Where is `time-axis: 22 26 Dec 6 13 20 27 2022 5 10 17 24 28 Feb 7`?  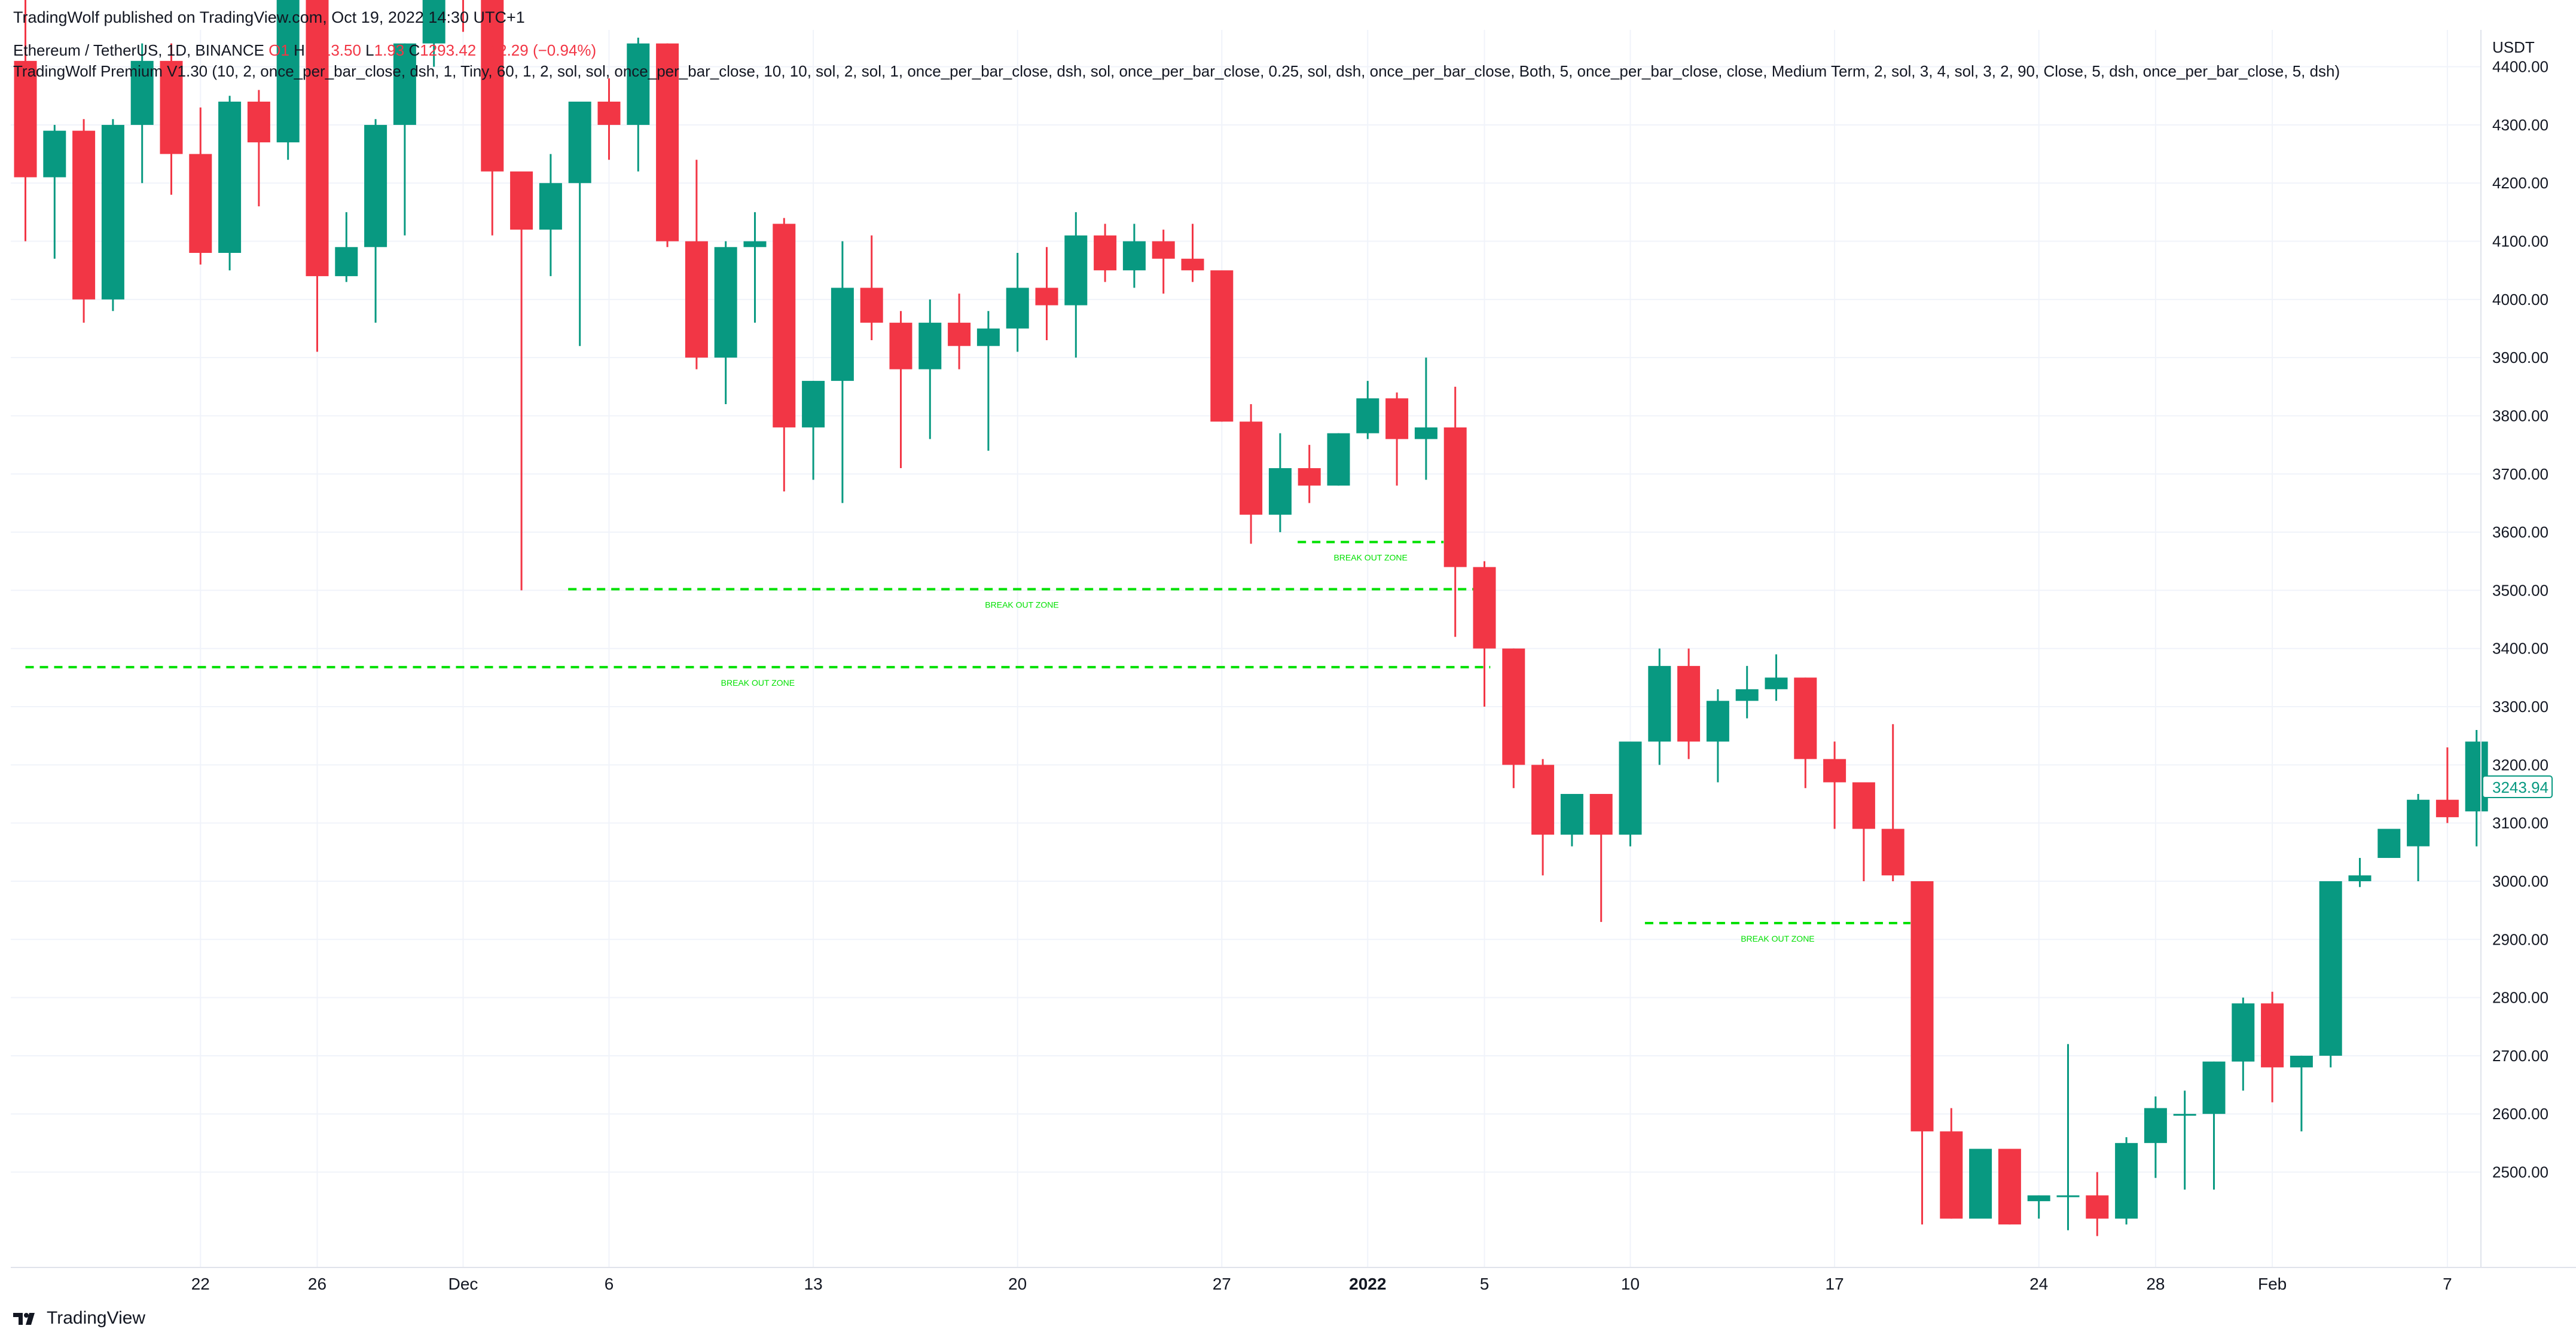
time-axis: 22 26 Dec 6 13 20 27 2022 5 10 17 24 28 Feb 7 is located at coordinates (1321, 1284).